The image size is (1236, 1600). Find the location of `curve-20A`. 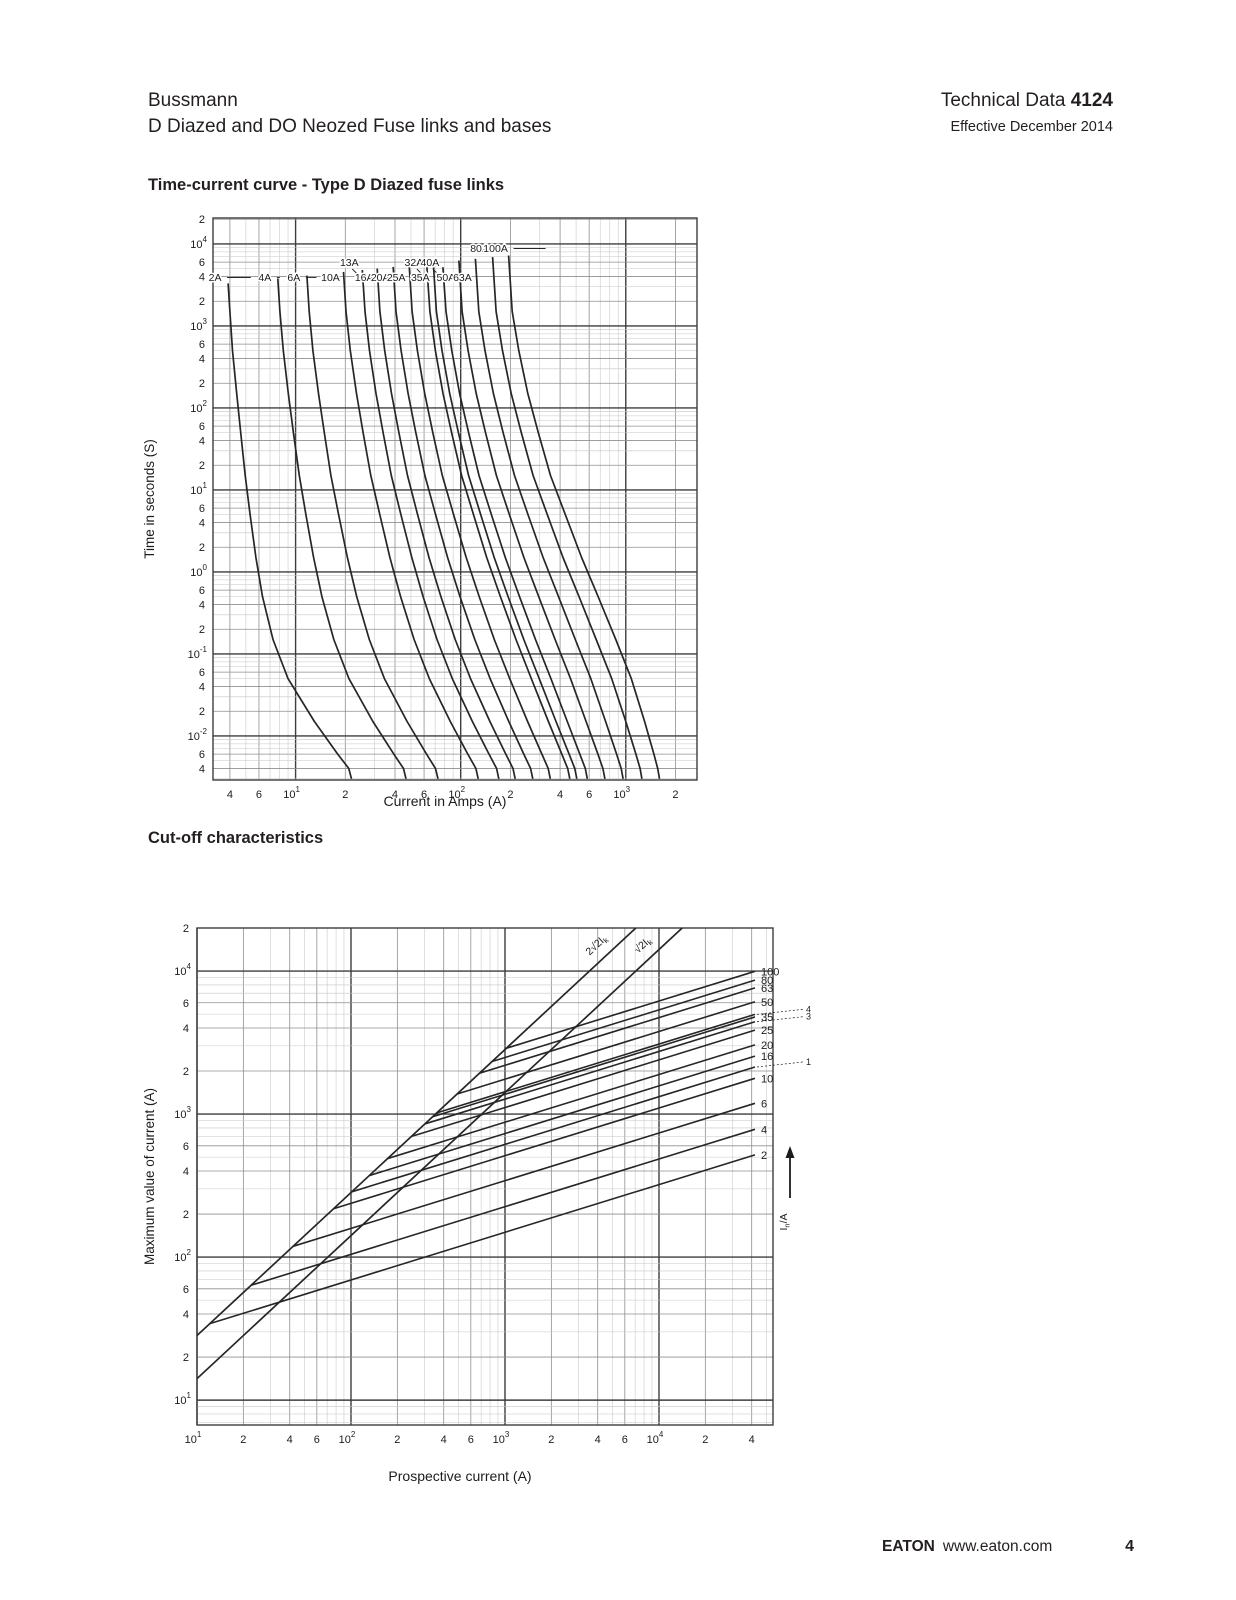

curve-20A is located at coordinates (463, 522).